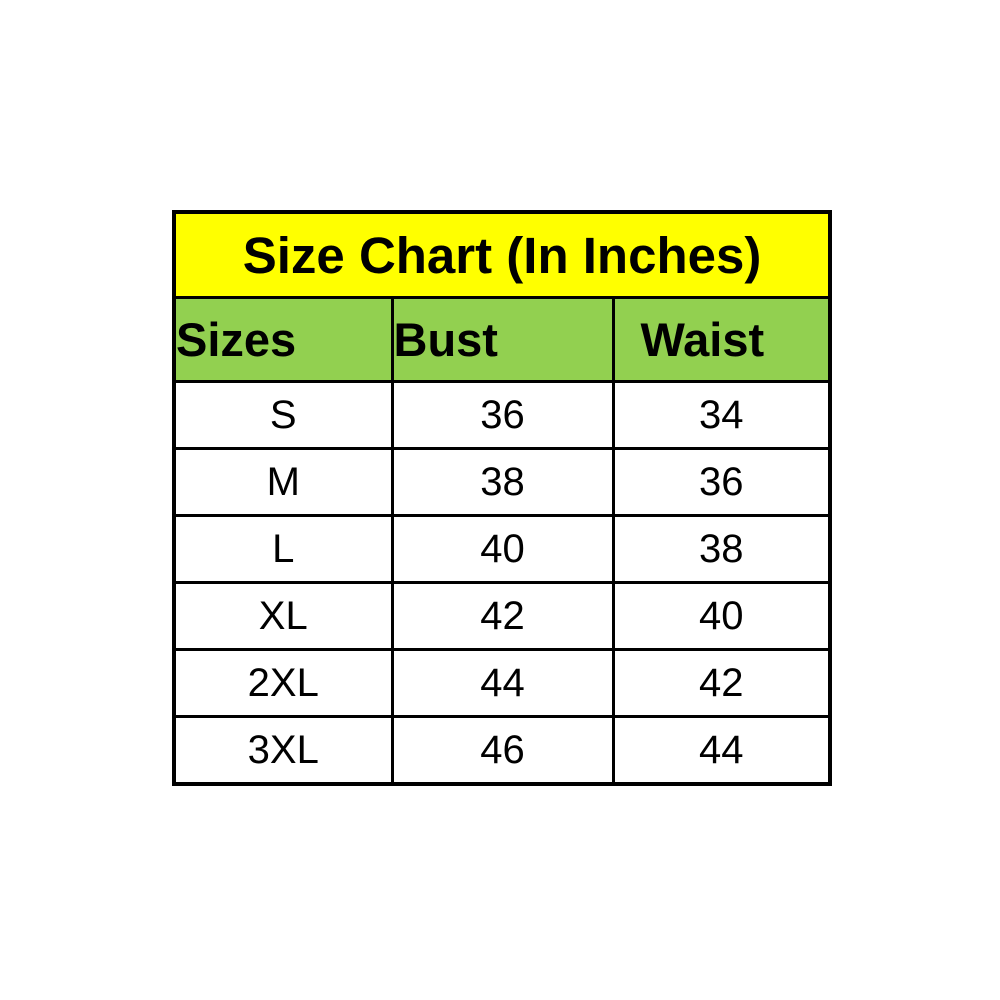  I want to click on waist-value-cell: 44, so click(721, 750).